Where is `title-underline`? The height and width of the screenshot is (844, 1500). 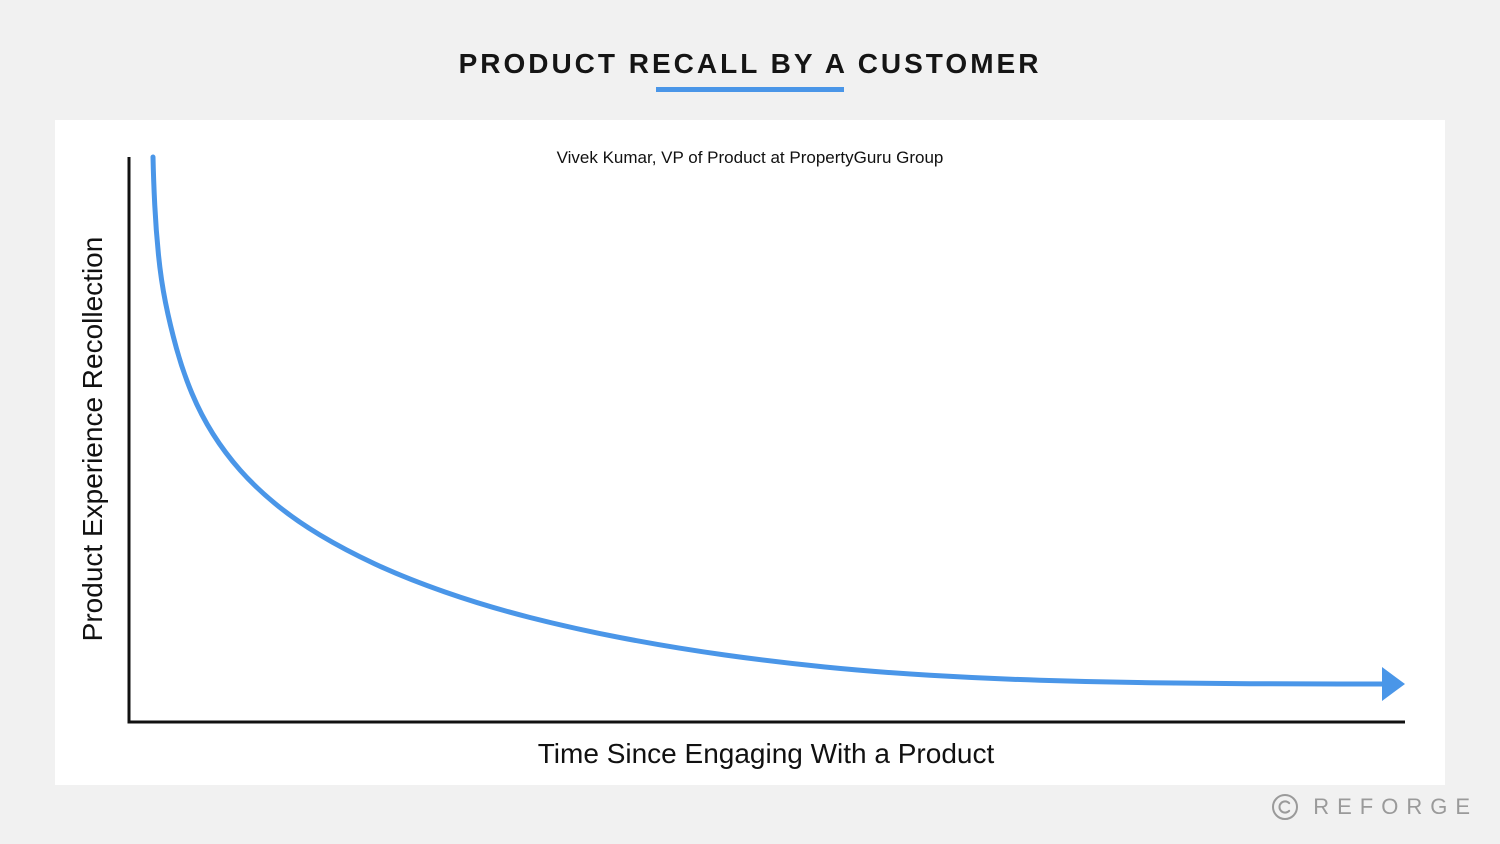
title-underline is located at coordinates (750, 89).